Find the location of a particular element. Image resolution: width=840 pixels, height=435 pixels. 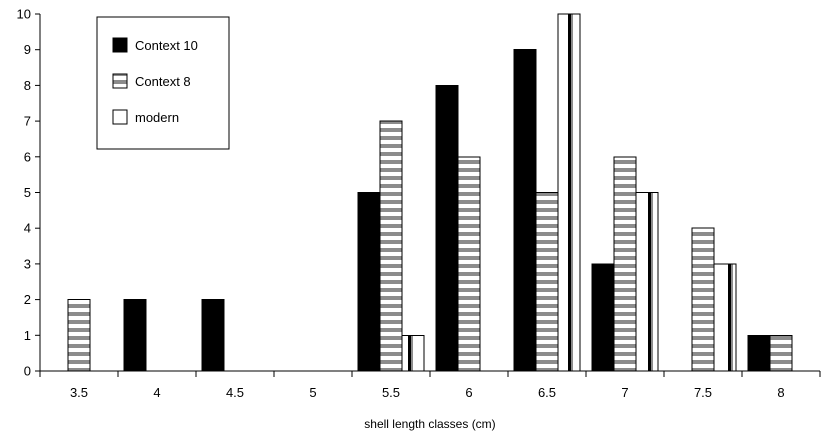

y-tick-label: 7 is located at coordinates (27, 121).